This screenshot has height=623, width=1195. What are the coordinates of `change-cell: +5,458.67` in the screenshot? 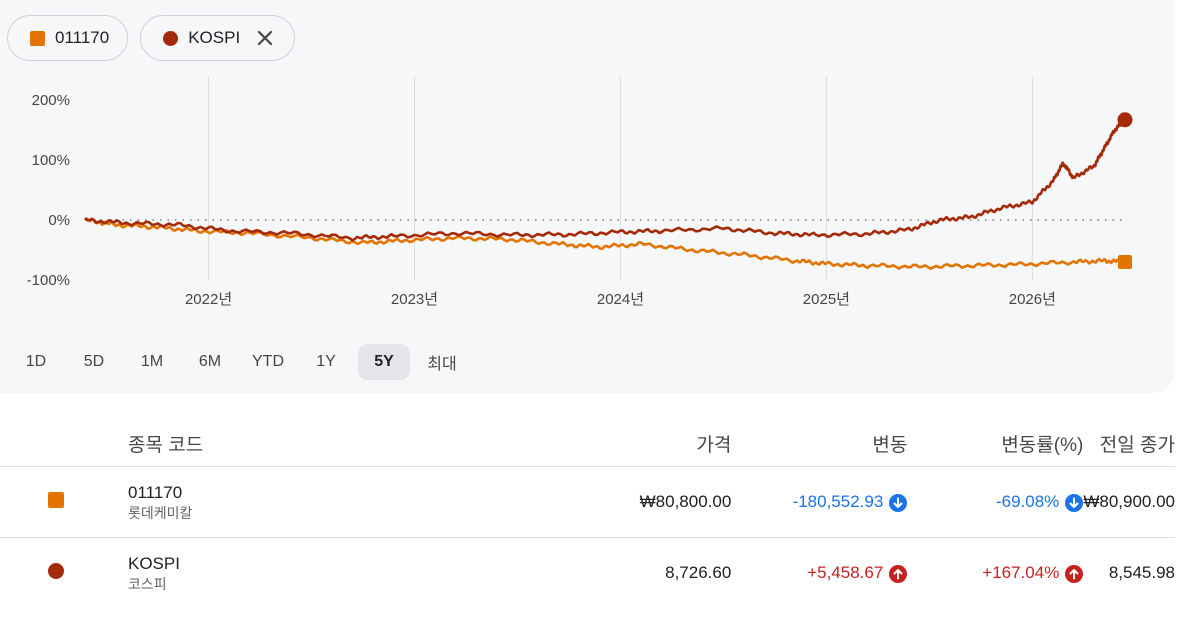 It's located at (819, 573).